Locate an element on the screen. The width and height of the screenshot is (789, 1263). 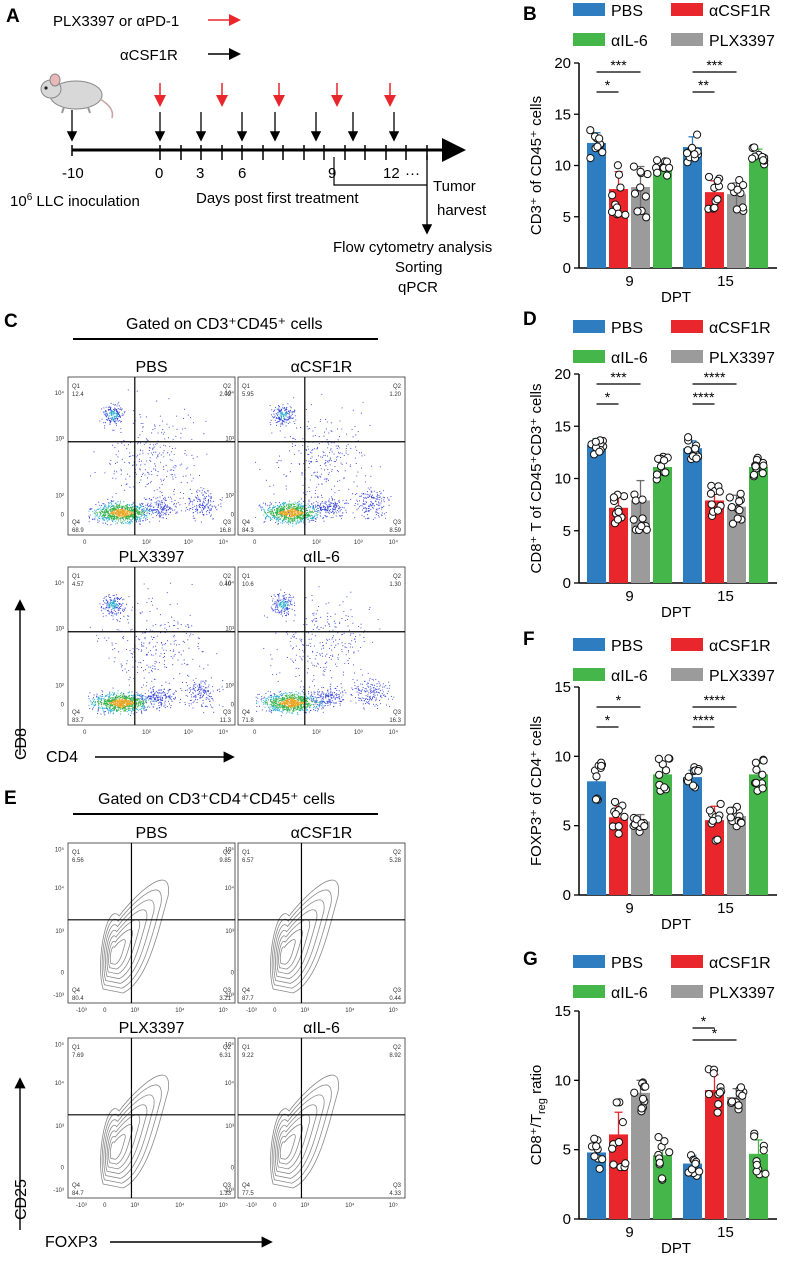
quadrant-value: 2.02 is located at coordinates (225, 395).